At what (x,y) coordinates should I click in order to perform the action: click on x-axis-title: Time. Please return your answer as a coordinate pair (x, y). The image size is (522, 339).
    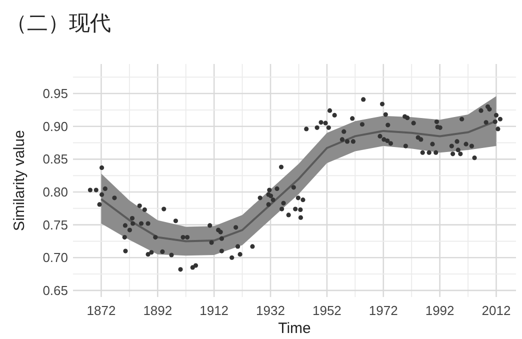
    Looking at the image, I should click on (294, 328).